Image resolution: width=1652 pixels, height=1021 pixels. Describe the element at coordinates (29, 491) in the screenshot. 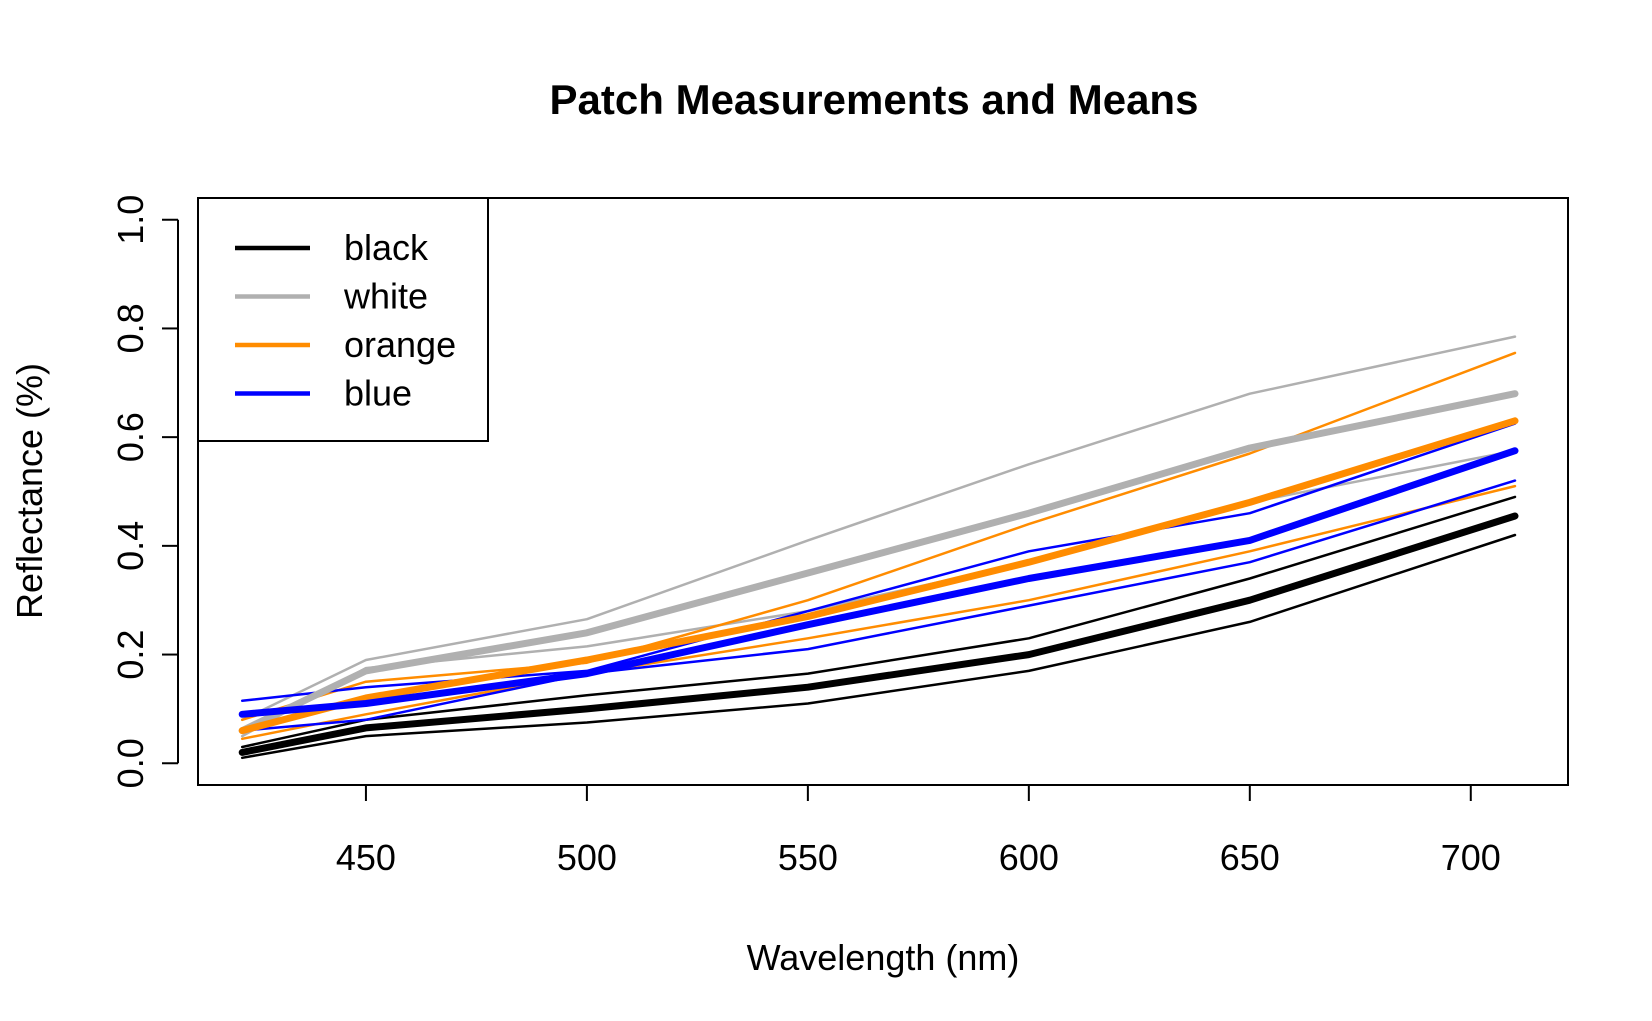

I see `y-axis-title: Reflectance (%)` at that location.